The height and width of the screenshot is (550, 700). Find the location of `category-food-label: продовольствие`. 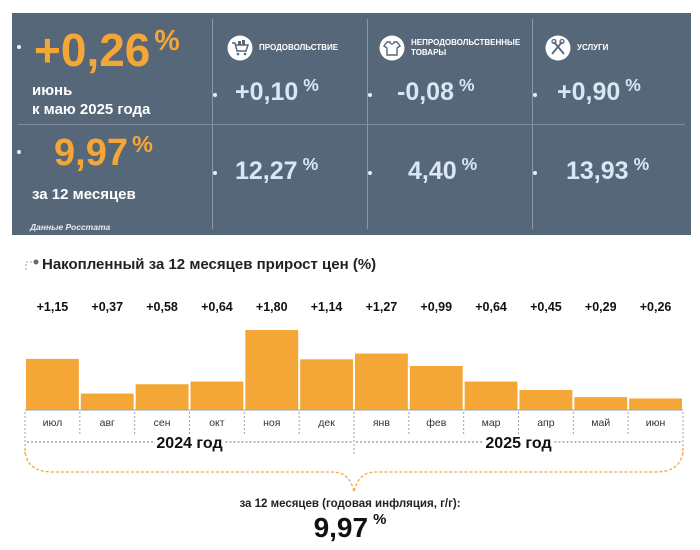

category-food-label: продовольствие is located at coordinates (299, 47).